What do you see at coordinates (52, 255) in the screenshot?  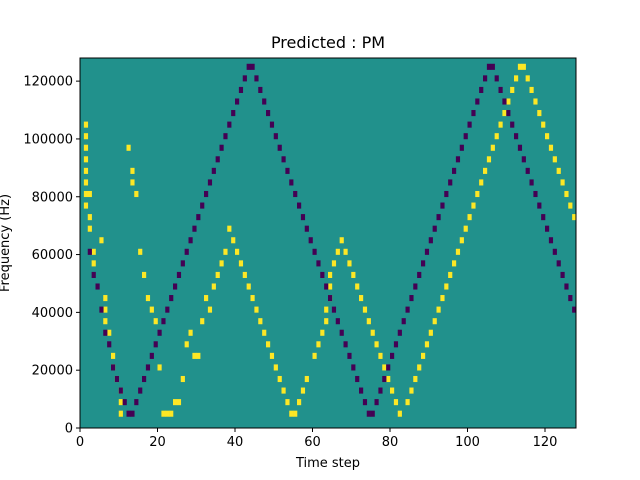 I see `y-tick-label: 60000` at bounding box center [52, 255].